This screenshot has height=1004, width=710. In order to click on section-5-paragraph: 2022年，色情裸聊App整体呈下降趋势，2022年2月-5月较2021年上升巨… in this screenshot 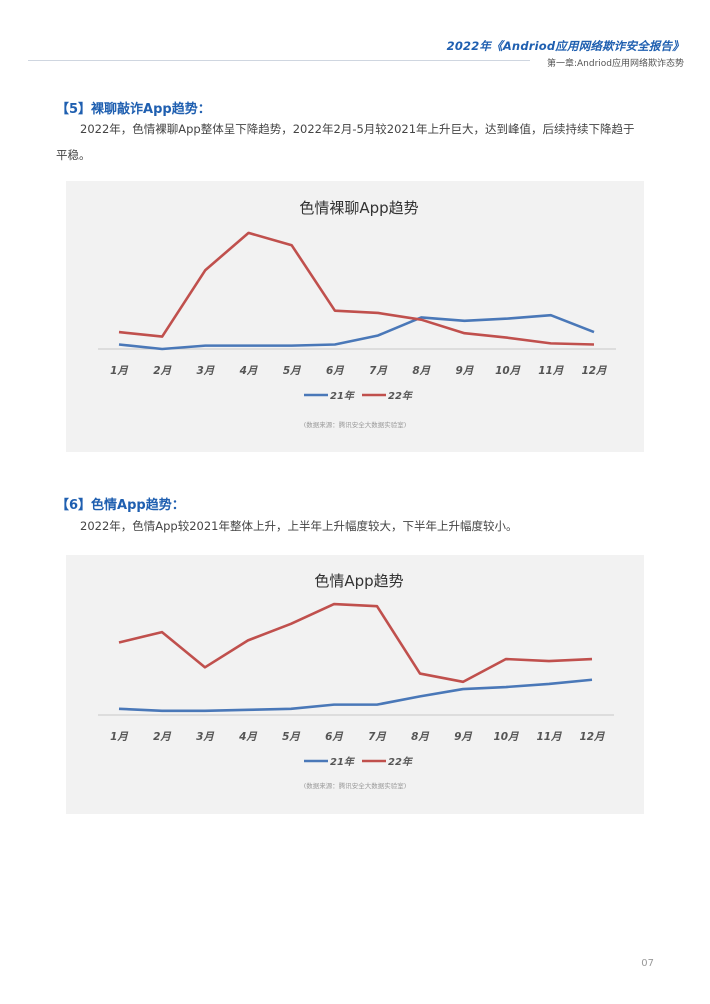, I will do `click(356, 142)`.